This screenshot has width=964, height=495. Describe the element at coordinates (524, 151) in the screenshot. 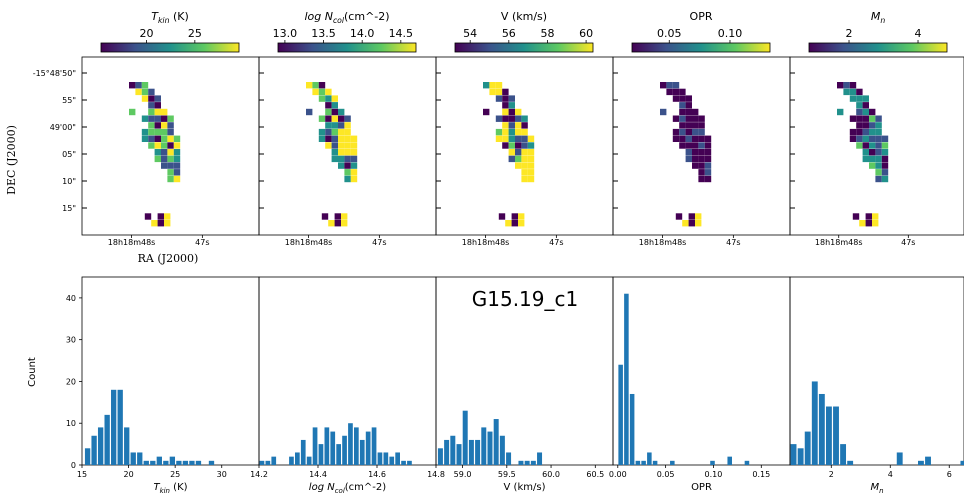

I see `map-panel-3: 18h18m48s 47s` at that location.